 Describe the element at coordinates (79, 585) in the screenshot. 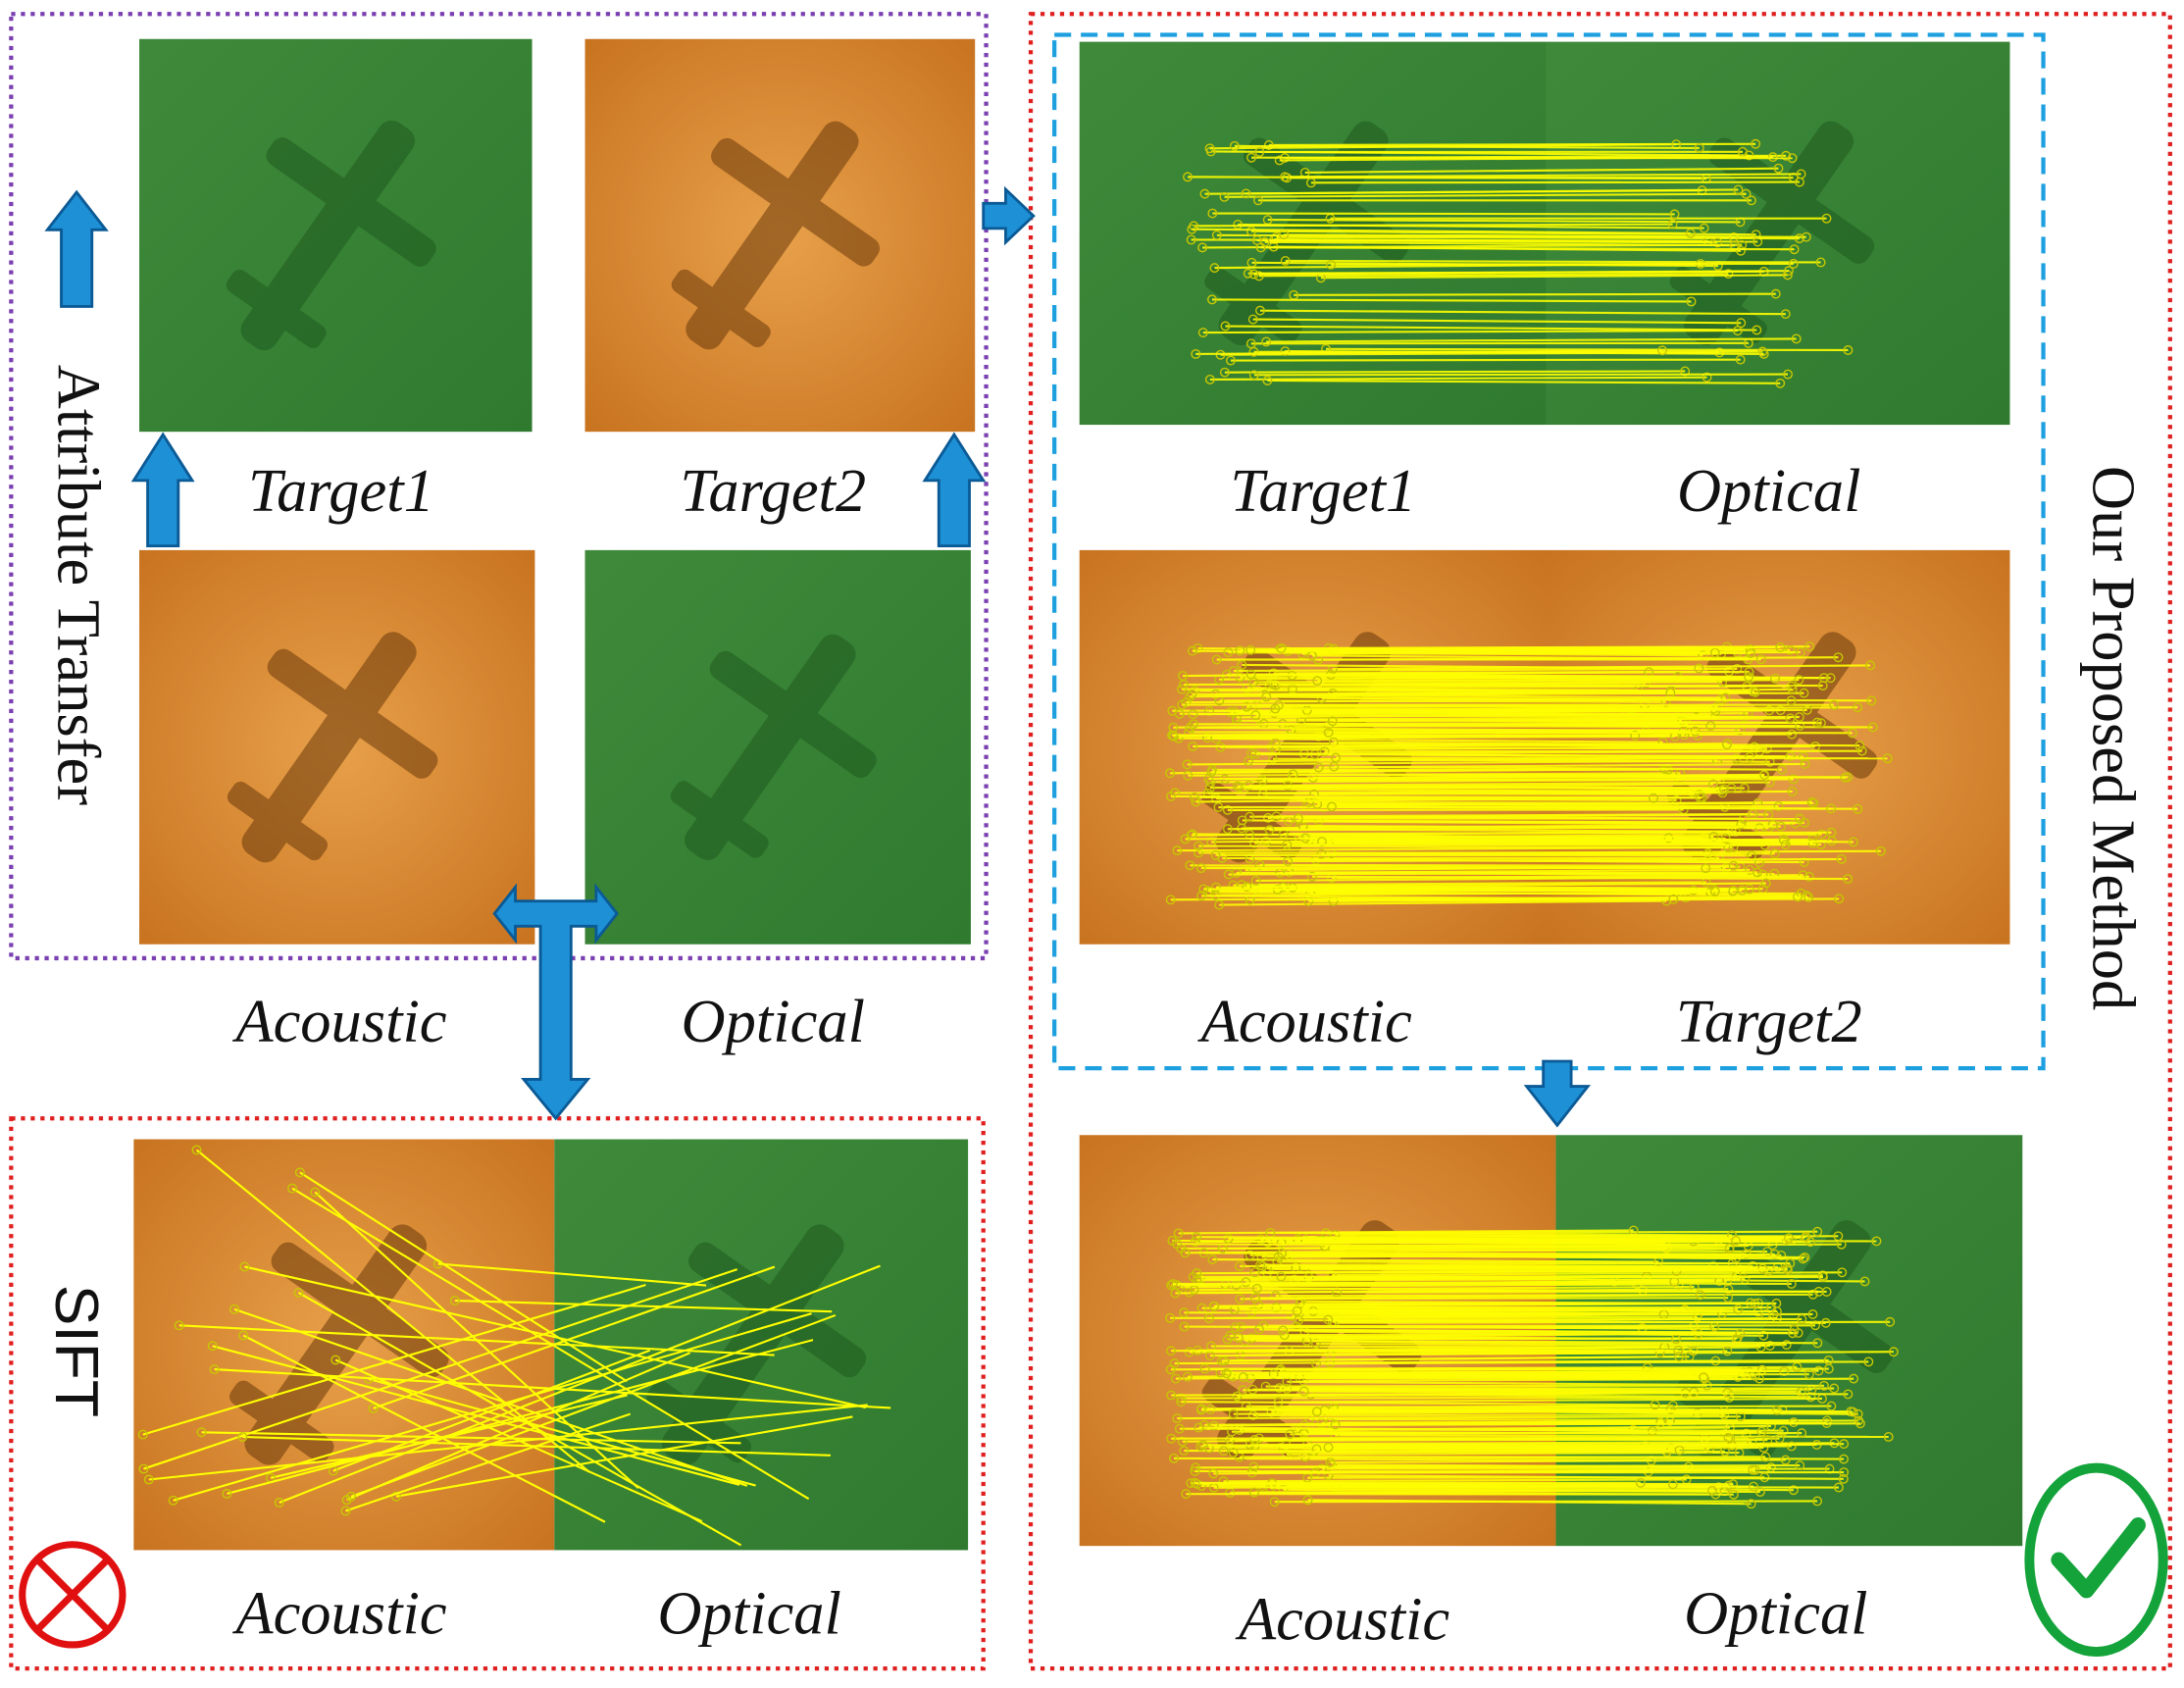

I see `attribute-title: Attribute Transfer` at that location.